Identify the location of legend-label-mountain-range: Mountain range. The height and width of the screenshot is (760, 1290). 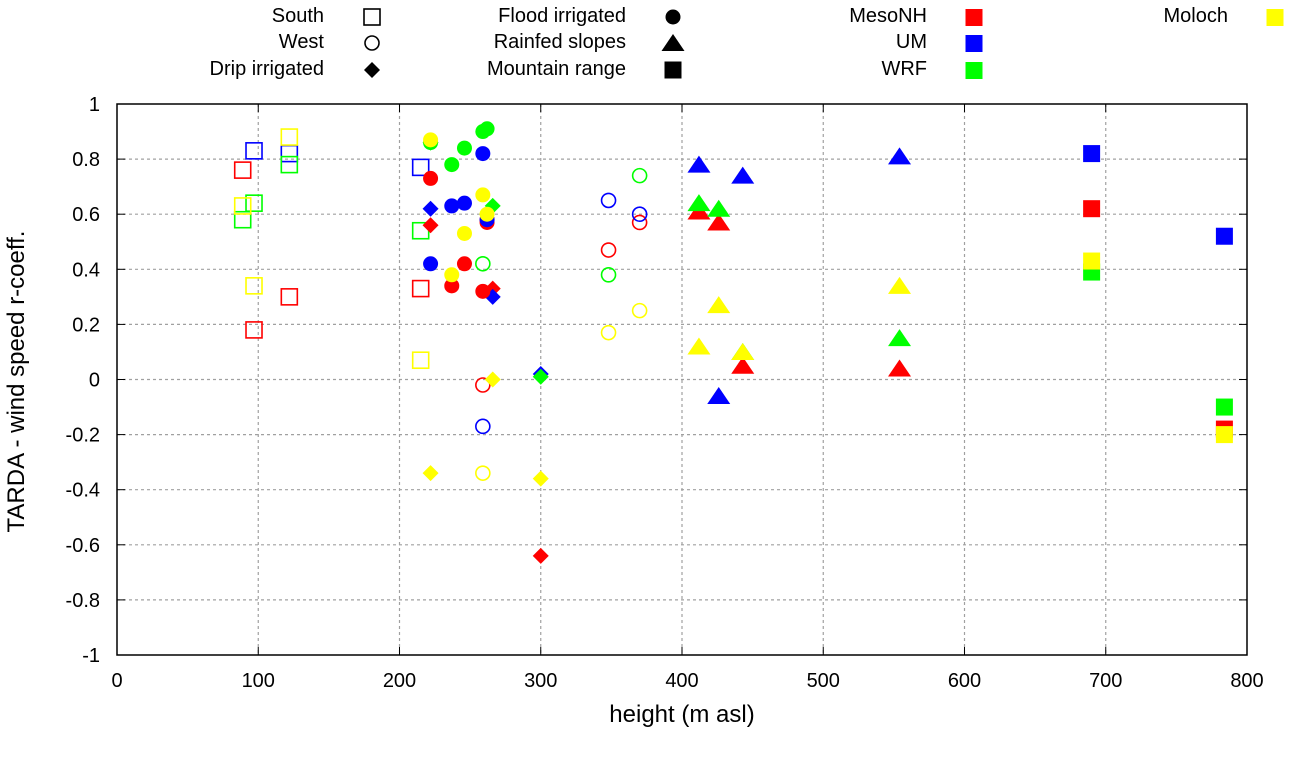
(556, 69).